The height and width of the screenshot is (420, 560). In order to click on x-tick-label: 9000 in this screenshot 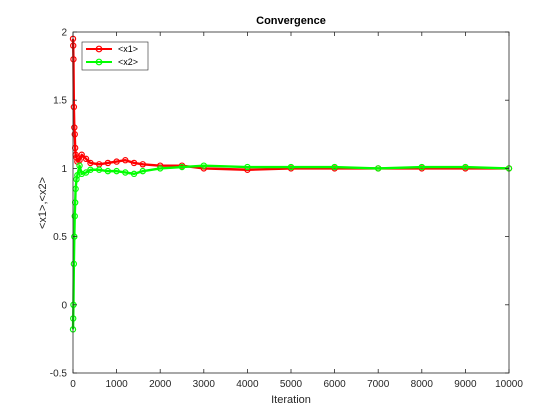, I will do `click(465, 384)`.